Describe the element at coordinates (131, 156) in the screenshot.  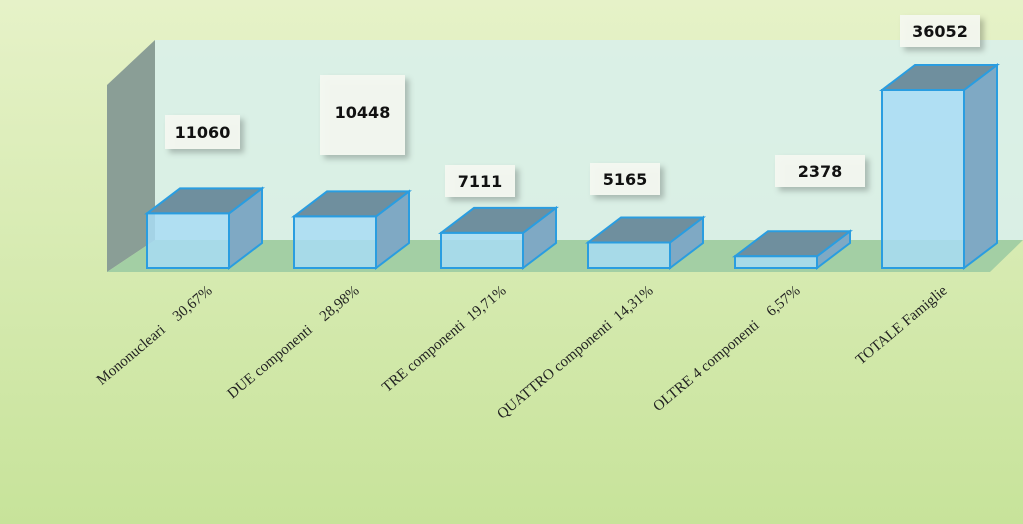
I see `side-wall` at that location.